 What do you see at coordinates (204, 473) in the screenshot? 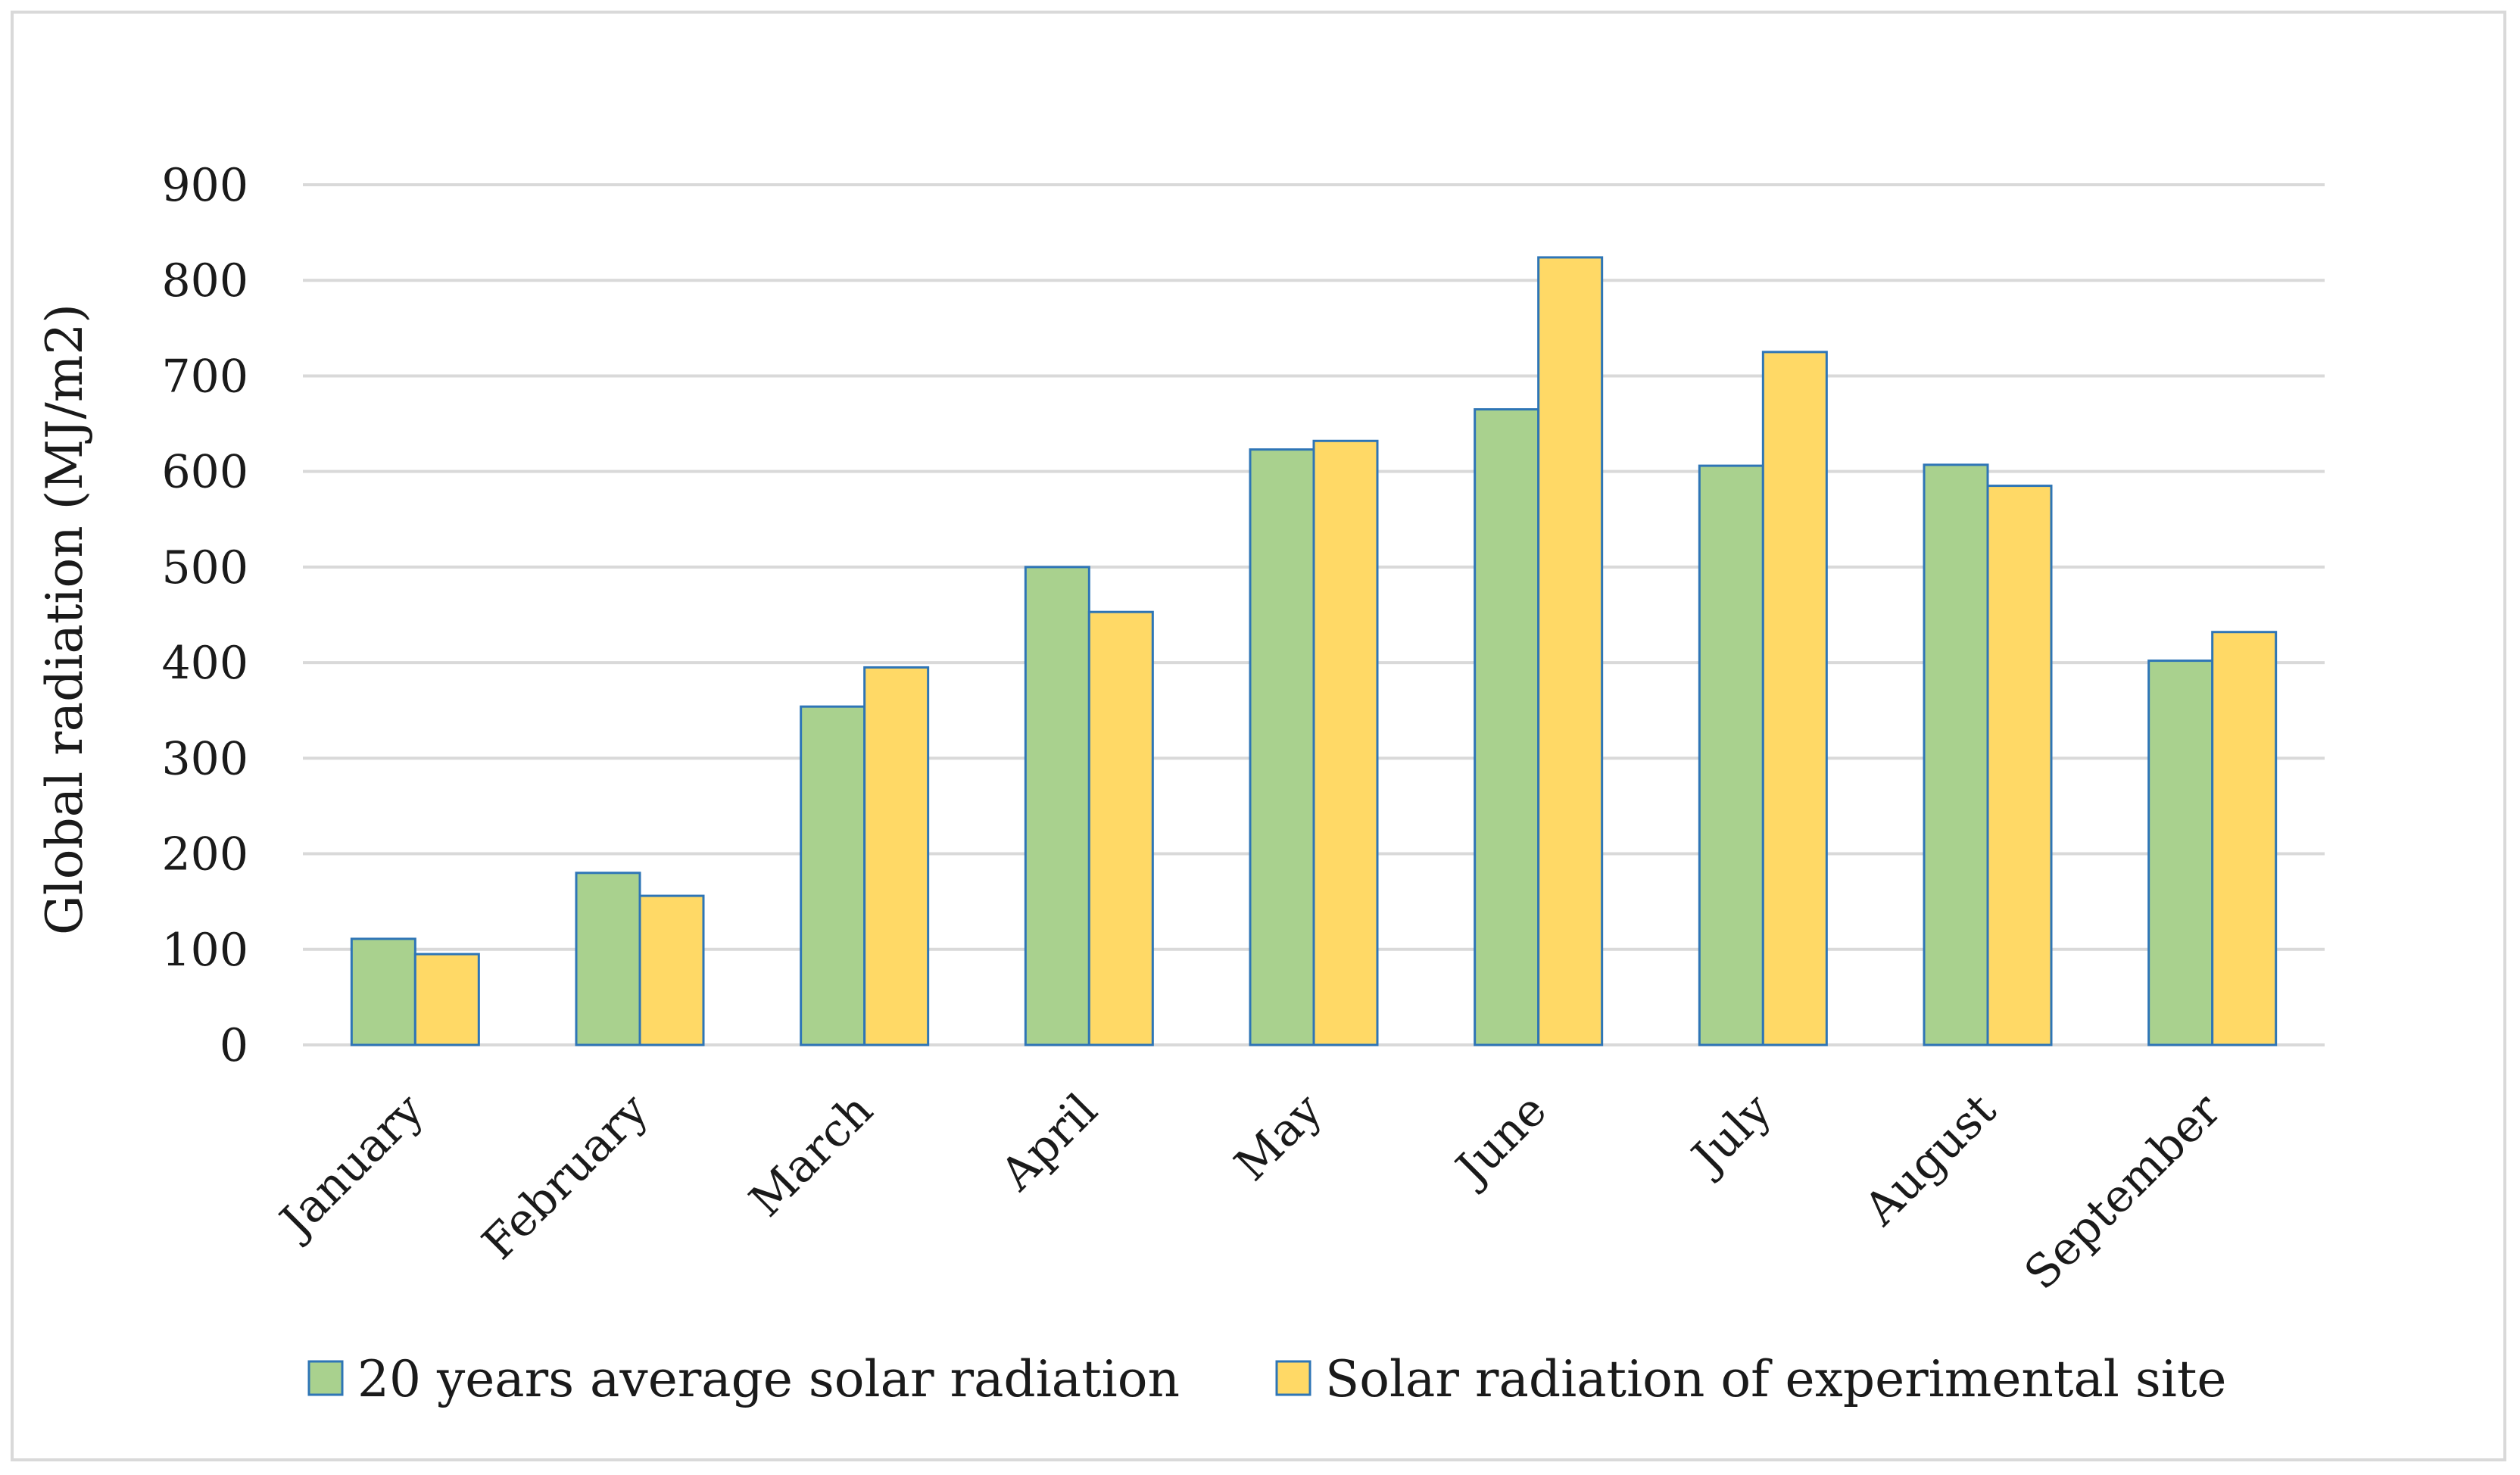
I see `y-tick-label: 600` at bounding box center [204, 473].